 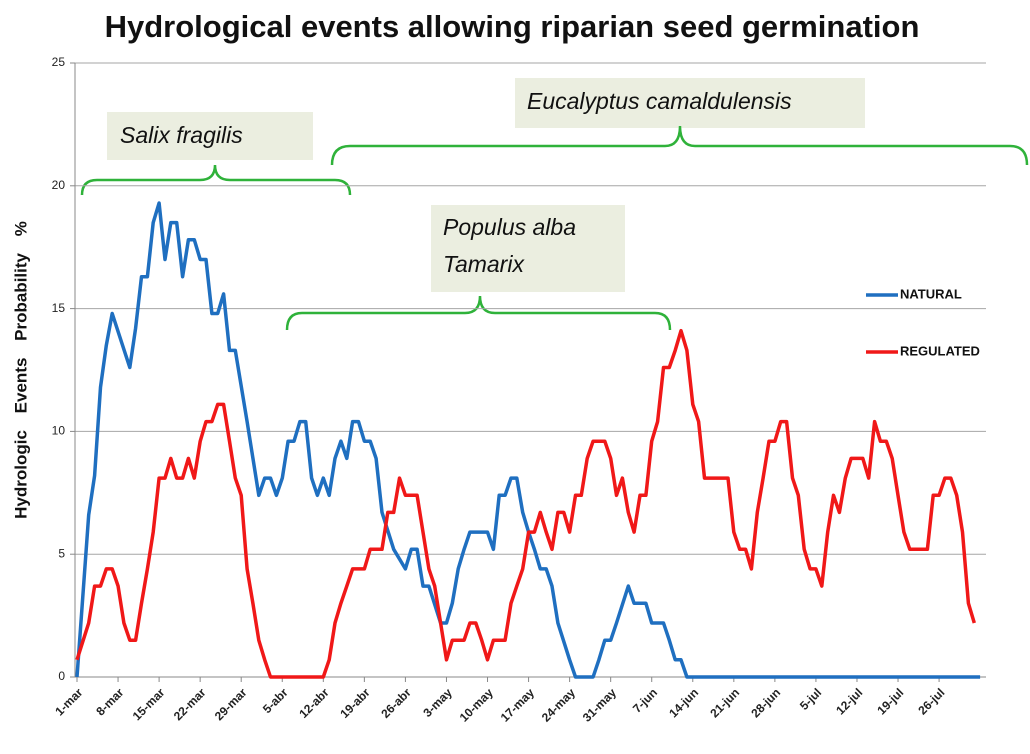 I want to click on x-tick-label: 22-mar, so click(x=190, y=704).